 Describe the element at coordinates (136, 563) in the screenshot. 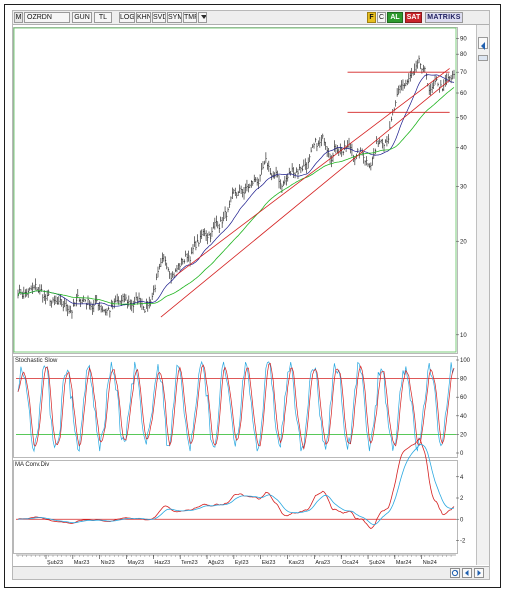

I see `x-axis-label: May23` at that location.